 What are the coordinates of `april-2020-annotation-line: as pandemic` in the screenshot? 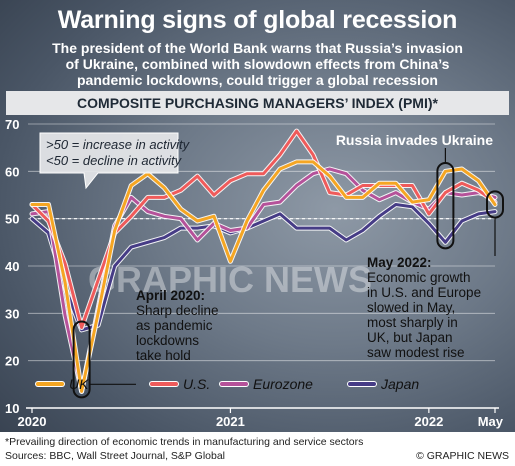 It's located at (174, 325).